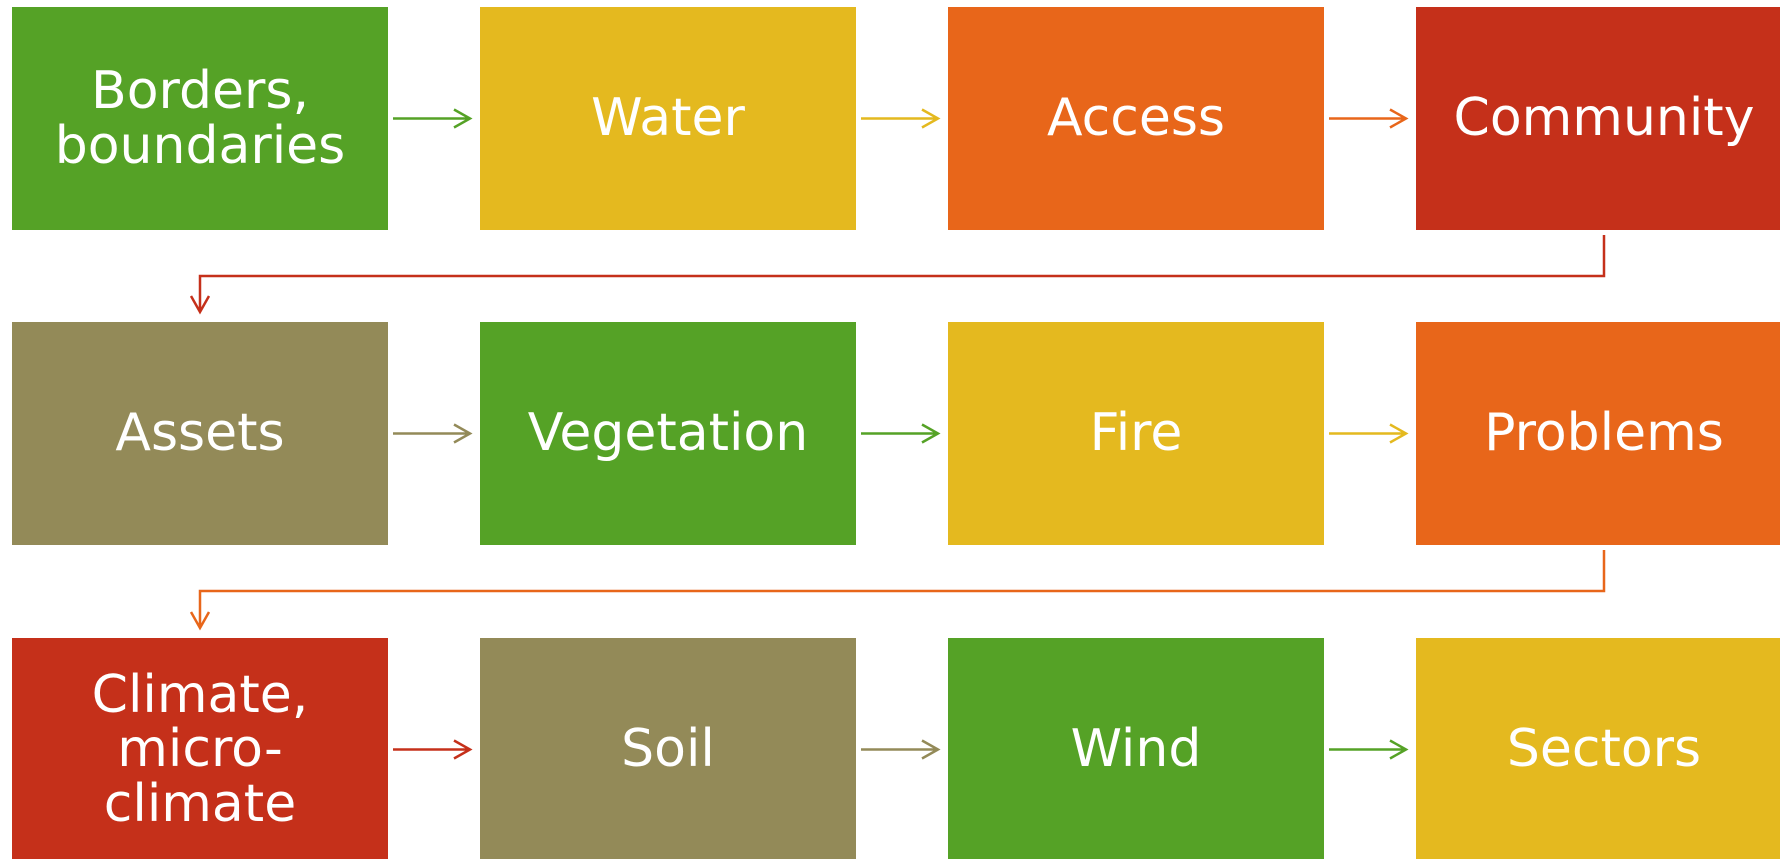  I want to click on node: Assets, so click(200, 433).